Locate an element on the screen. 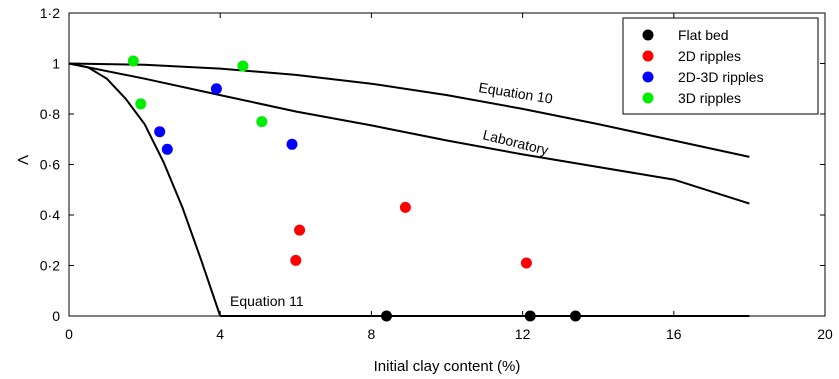 This screenshot has width=839, height=379. x-axis-label: Initial clay content (%) is located at coordinates (447, 366).